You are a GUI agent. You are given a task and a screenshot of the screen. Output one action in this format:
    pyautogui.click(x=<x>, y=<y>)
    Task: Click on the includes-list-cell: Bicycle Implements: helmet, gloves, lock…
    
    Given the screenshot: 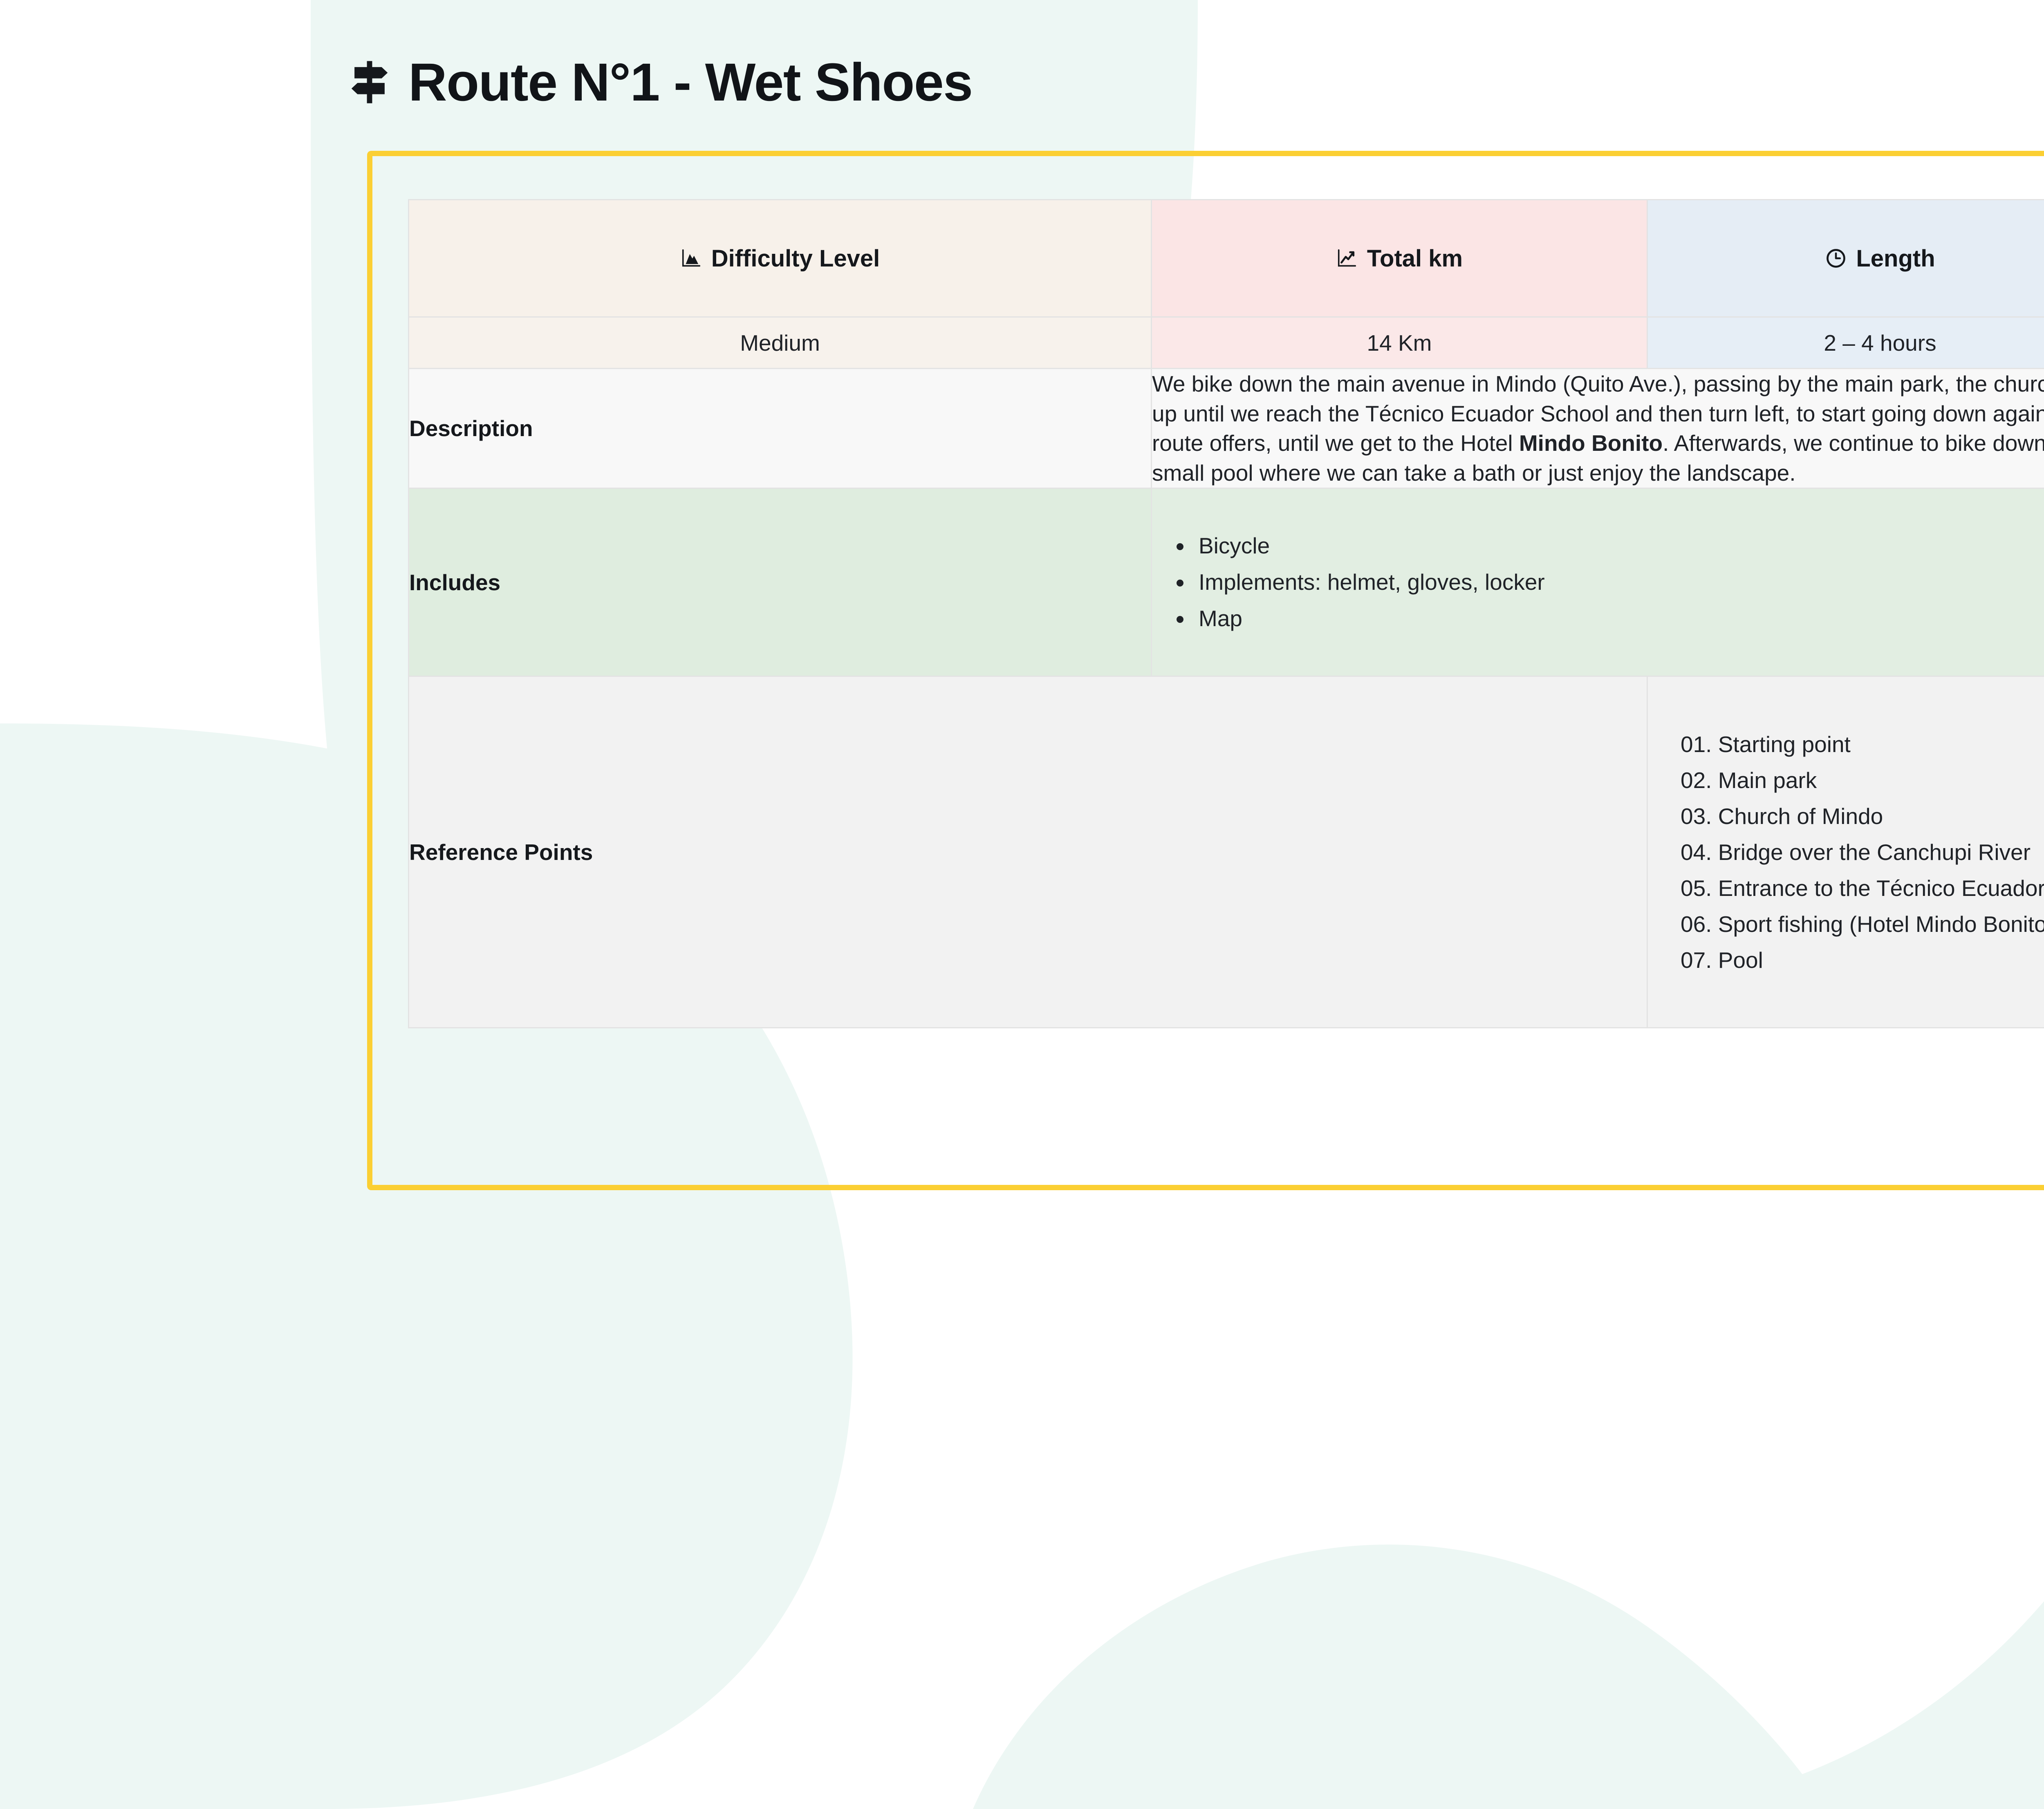 What is the action you would take?
    pyautogui.click(x=1598, y=583)
    